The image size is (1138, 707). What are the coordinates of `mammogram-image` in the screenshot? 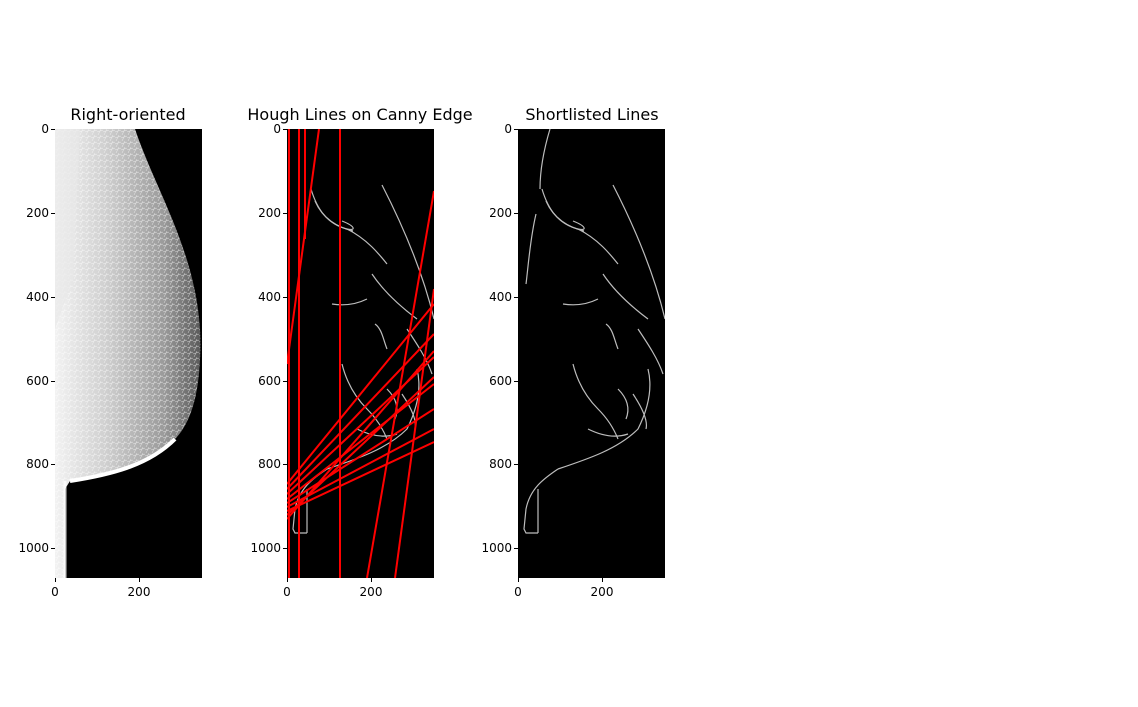 It's located at (128, 353).